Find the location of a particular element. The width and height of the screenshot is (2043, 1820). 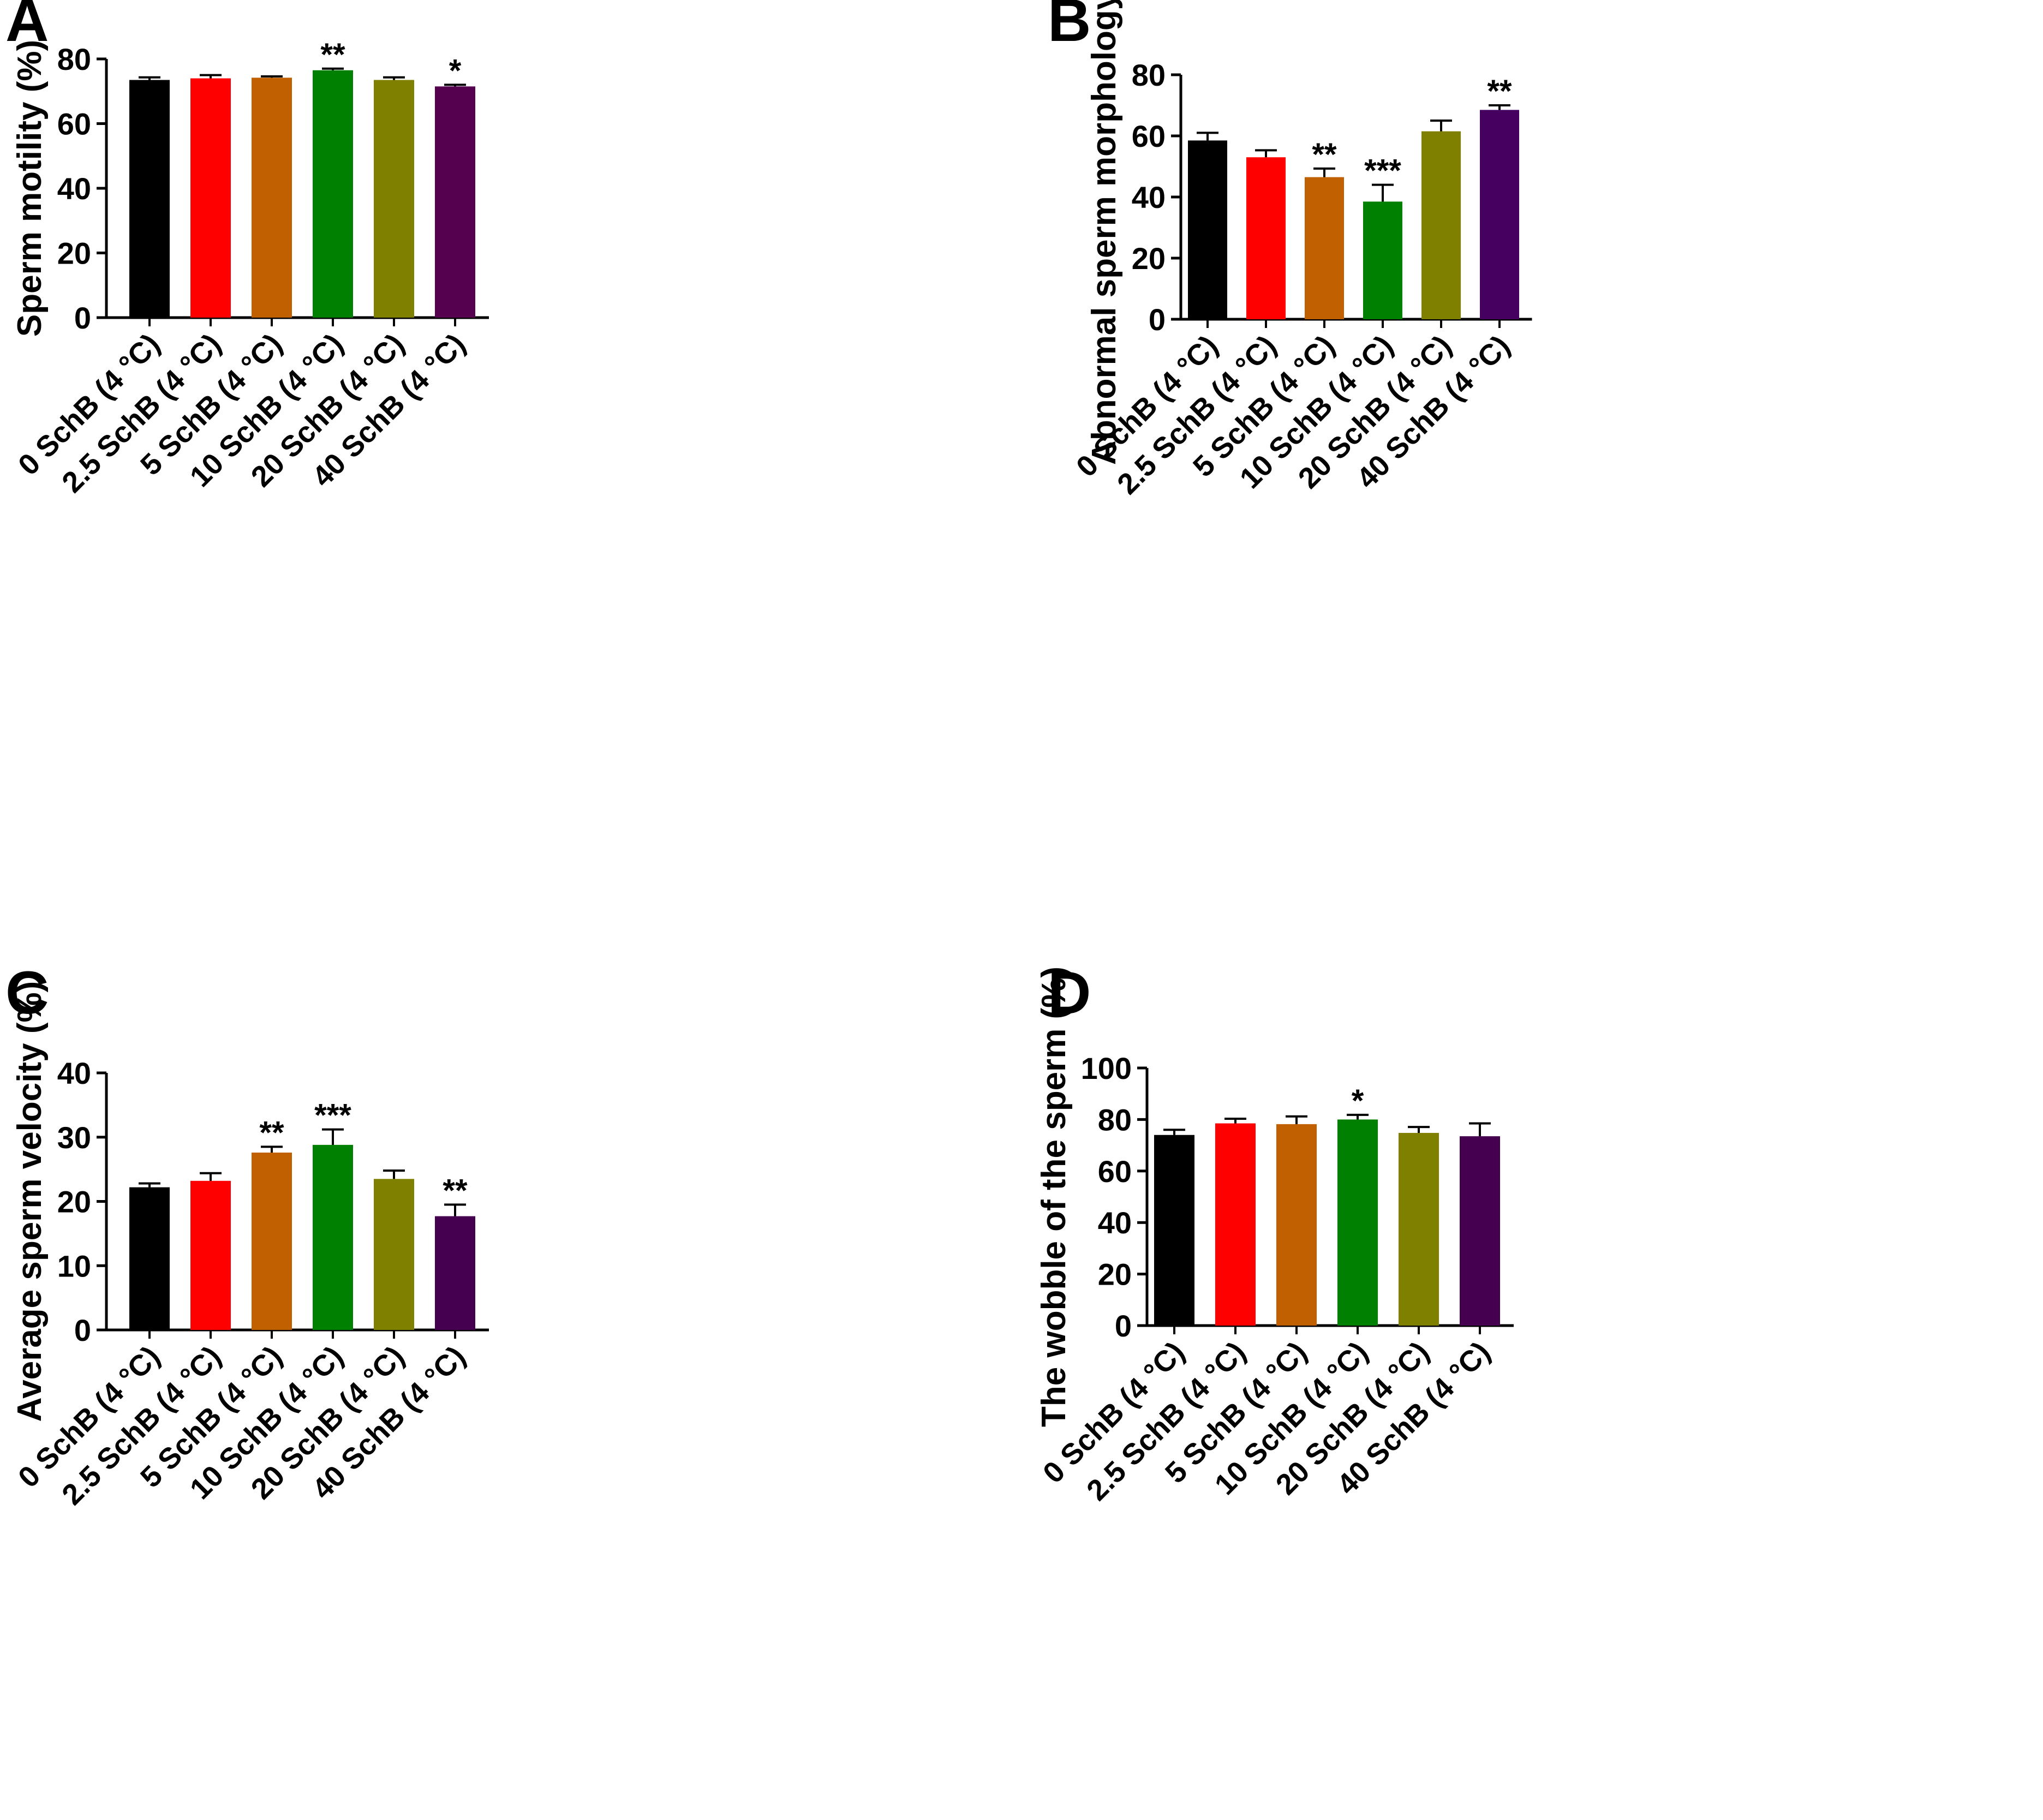

panel-letter: C is located at coordinates (27, 993).